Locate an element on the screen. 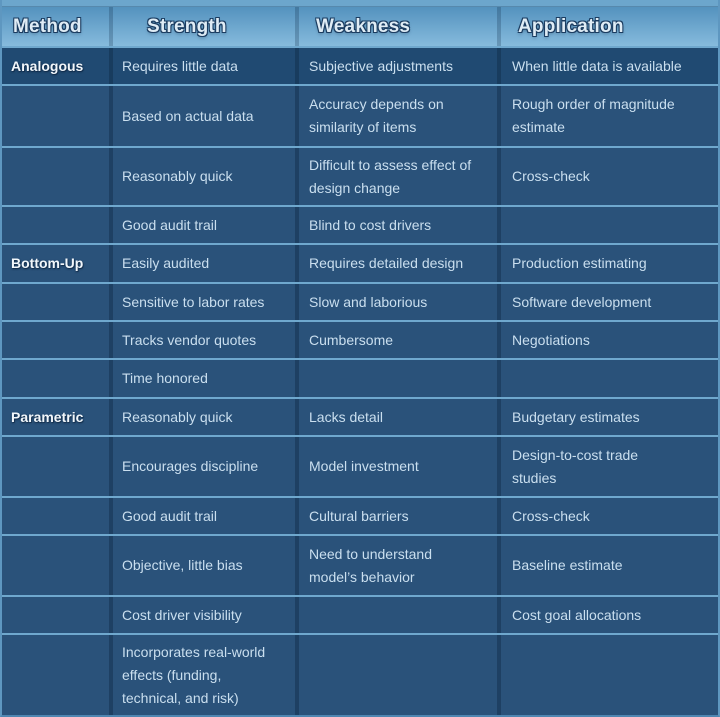 The width and height of the screenshot is (720, 717). column-header-method: Method is located at coordinates (55, 26).